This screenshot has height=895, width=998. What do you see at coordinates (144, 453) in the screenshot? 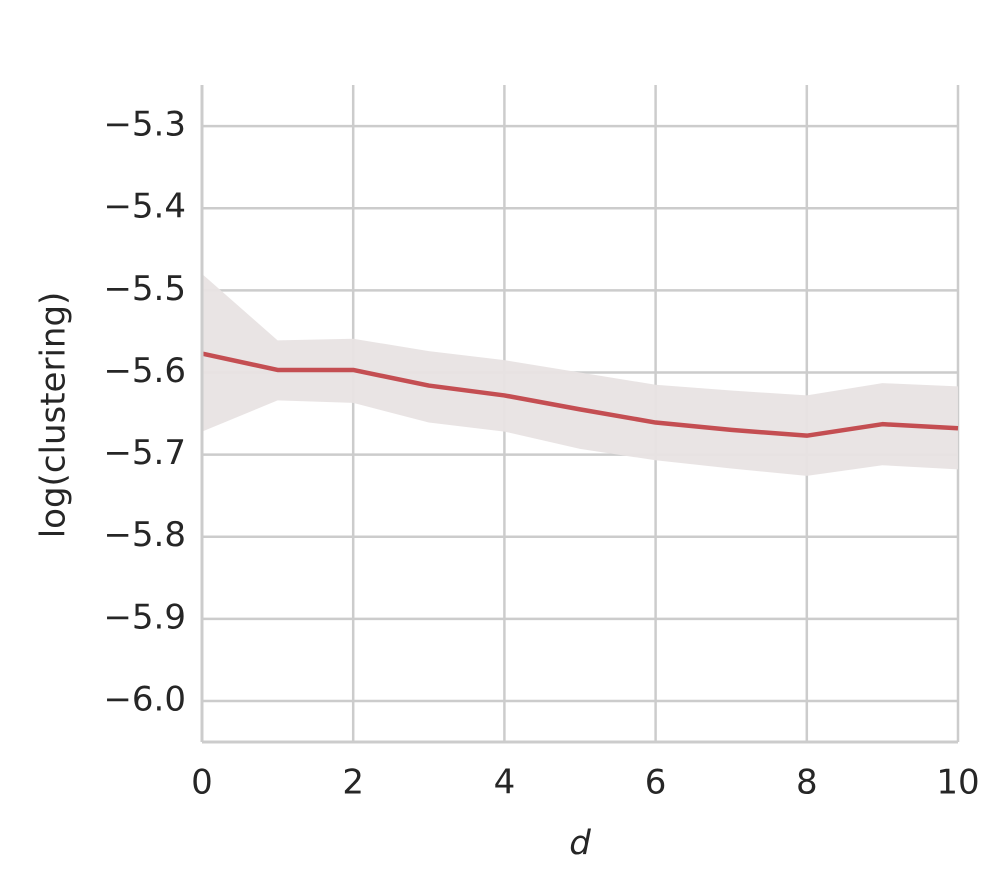
I see `y-tick-label: −5.7` at bounding box center [144, 453].